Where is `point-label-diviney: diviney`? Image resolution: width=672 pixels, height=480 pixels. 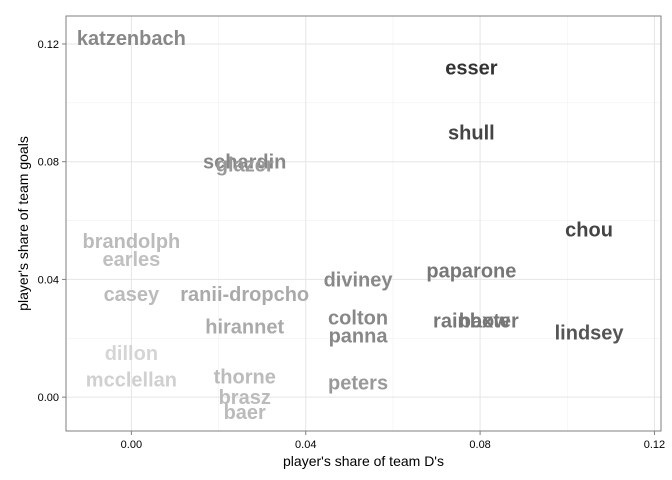
point-label-diviney: diviney is located at coordinates (359, 280).